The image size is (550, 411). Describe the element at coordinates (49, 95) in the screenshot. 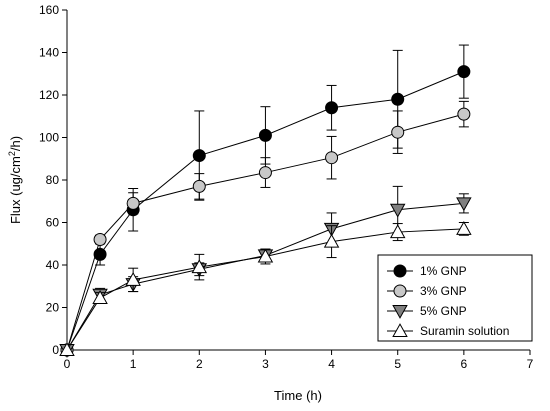

I see `y-tick-label: 120` at that location.